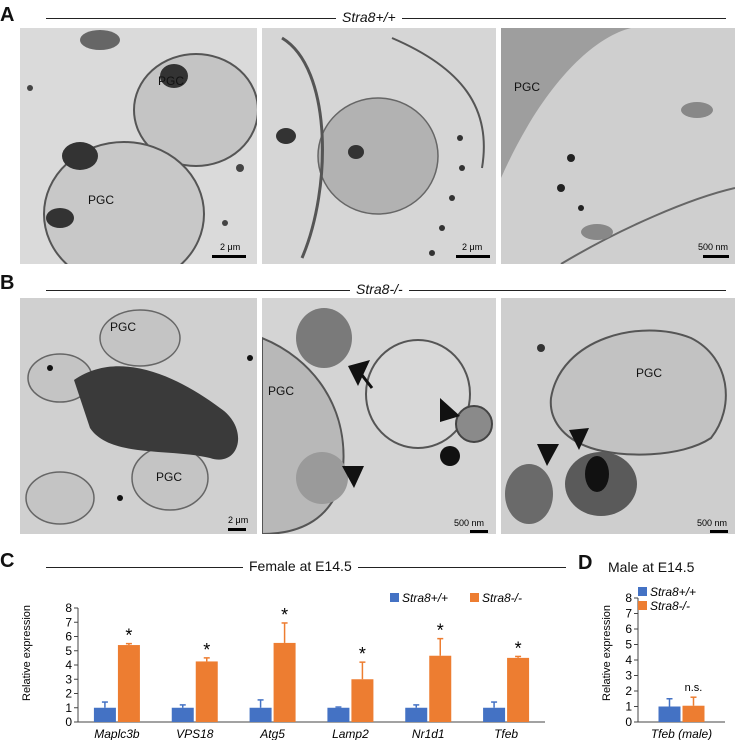 The image size is (739, 740). What do you see at coordinates (369, 17) in the screenshot?
I see `panel-a-title: Stra8+/+` at bounding box center [369, 17].